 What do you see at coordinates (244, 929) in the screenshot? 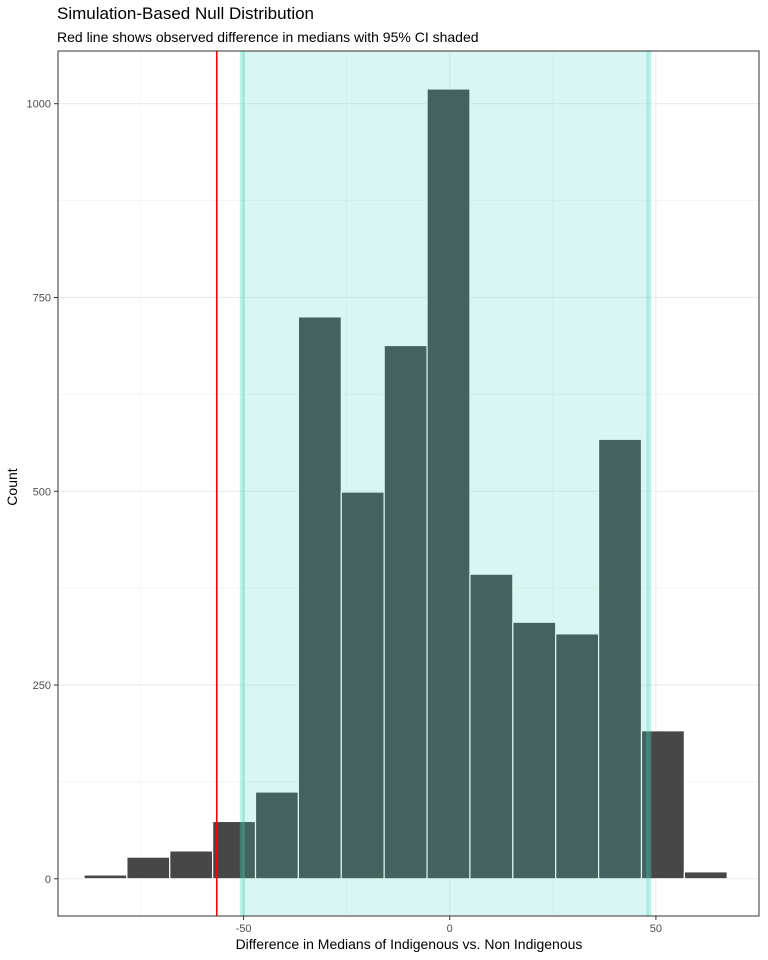
I see `x-tick-label: -50` at bounding box center [244, 929].